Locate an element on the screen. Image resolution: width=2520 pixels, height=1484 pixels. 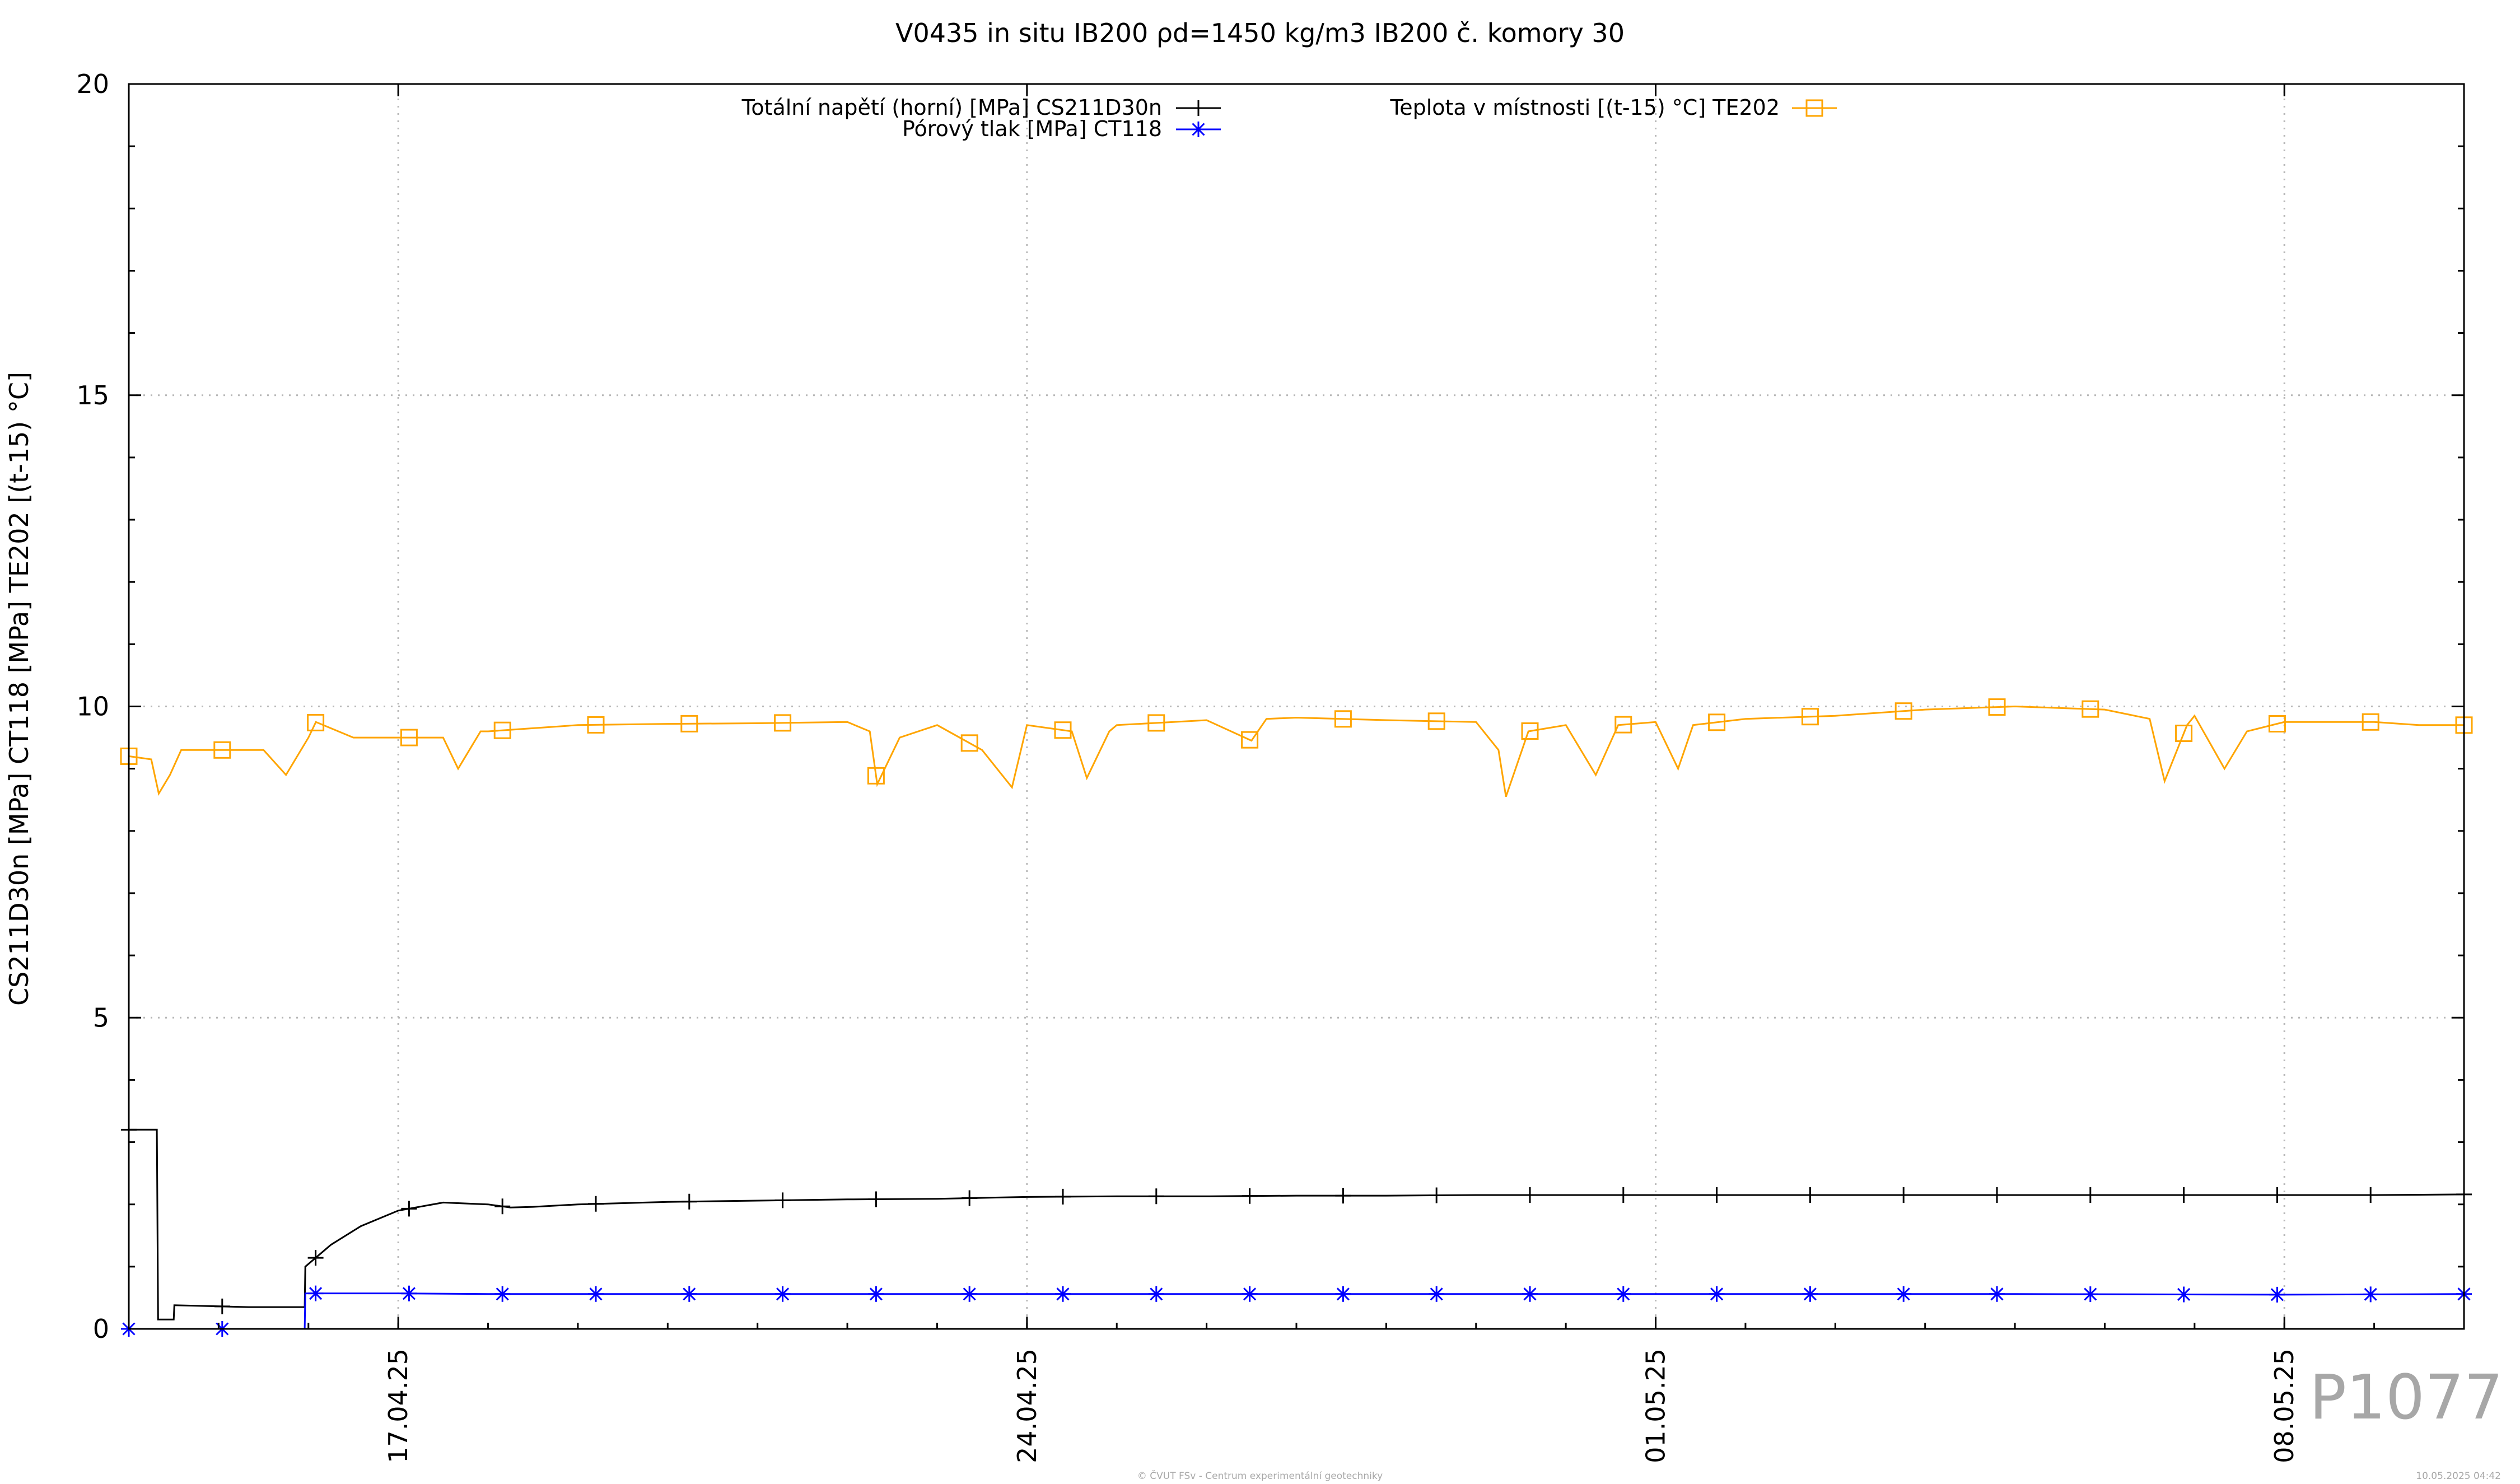
x-tick-label: 08.05.25 is located at coordinates (2284, 1406).